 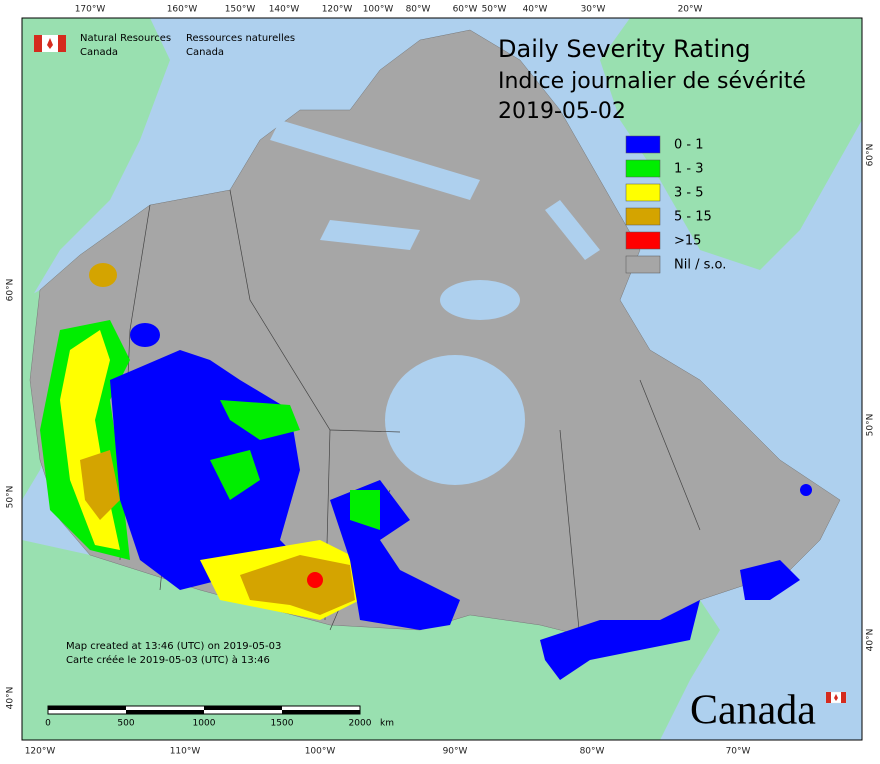 I want to click on scale-label: 500, so click(x=125, y=724).